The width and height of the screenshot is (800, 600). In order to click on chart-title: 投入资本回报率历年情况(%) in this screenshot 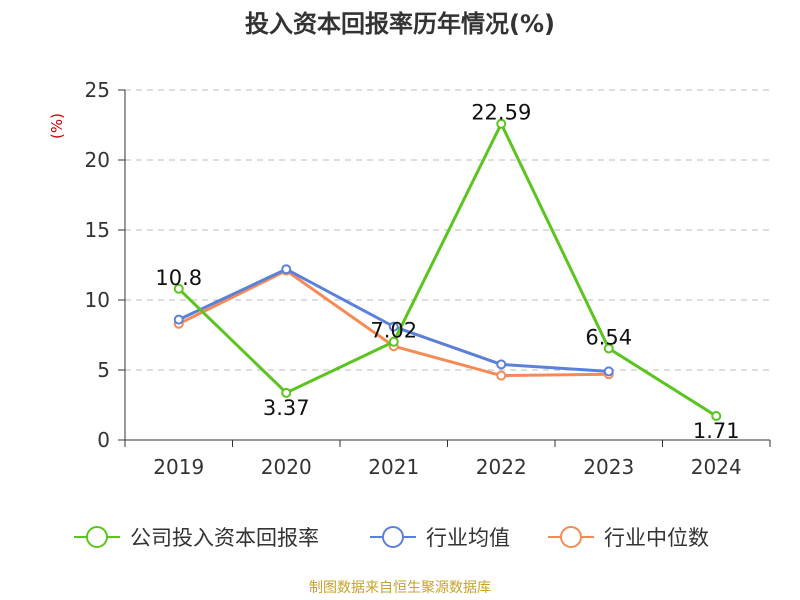, I will do `click(400, 24)`.